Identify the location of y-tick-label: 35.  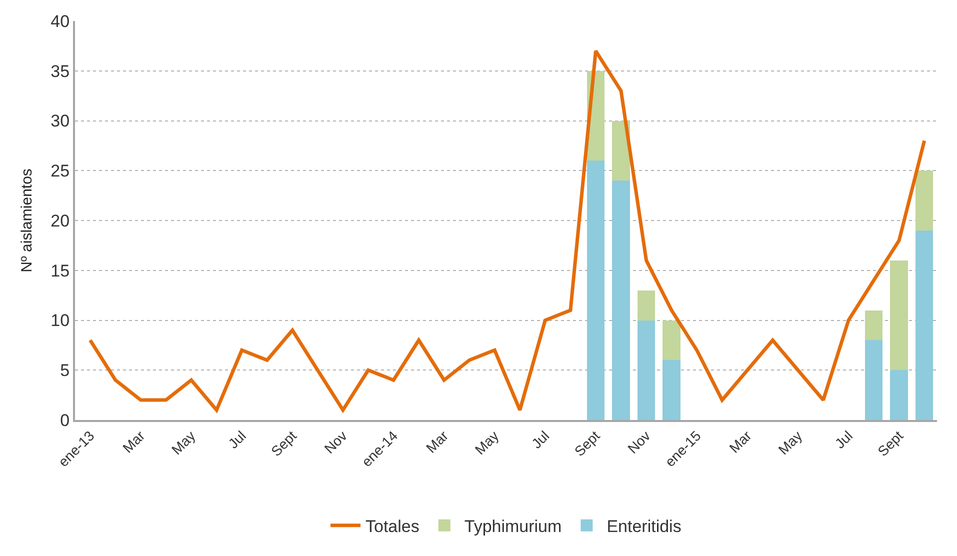
(60, 71).